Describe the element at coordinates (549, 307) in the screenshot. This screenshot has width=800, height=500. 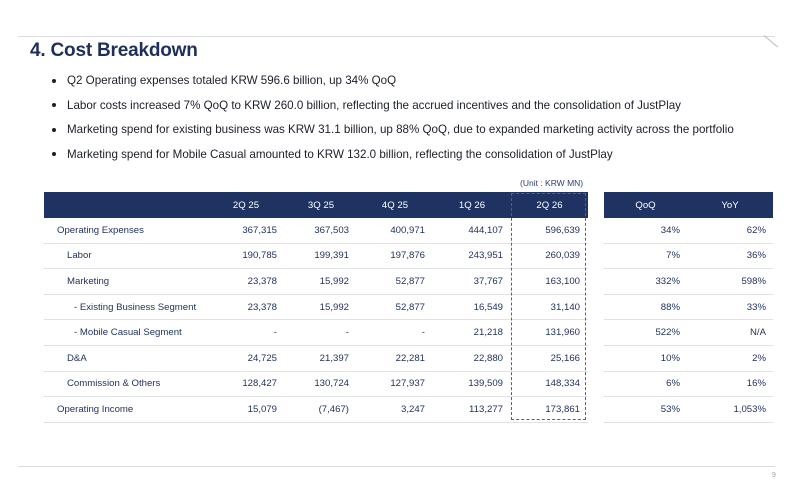
I see `table-cell: 31,140` at that location.